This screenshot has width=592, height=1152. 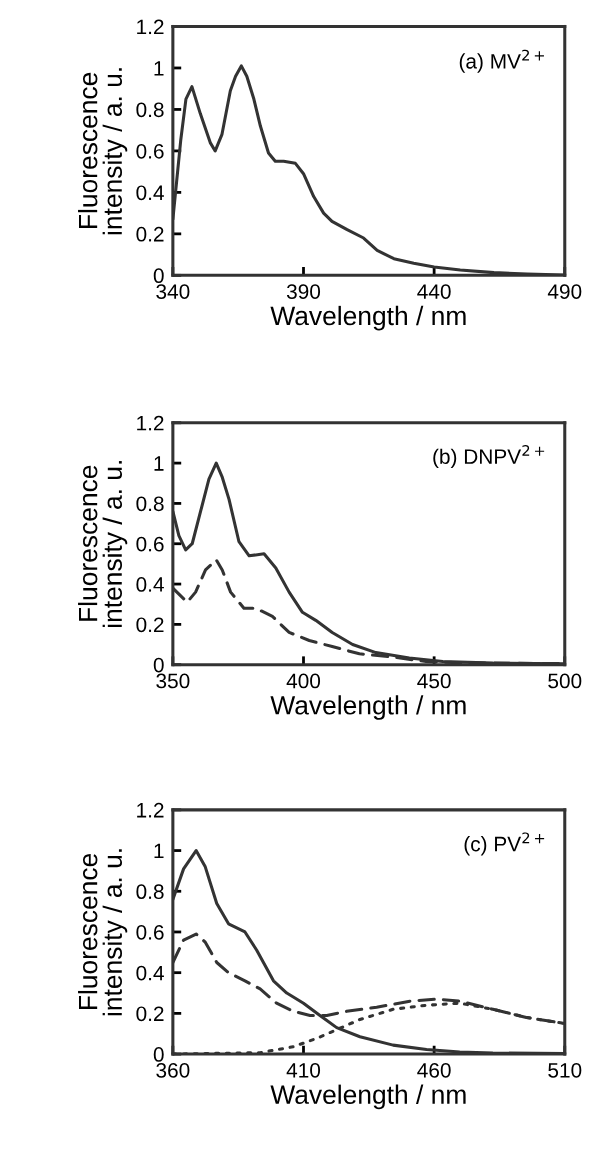 What do you see at coordinates (303, 681) in the screenshot?
I see `x-tick-label: 400` at bounding box center [303, 681].